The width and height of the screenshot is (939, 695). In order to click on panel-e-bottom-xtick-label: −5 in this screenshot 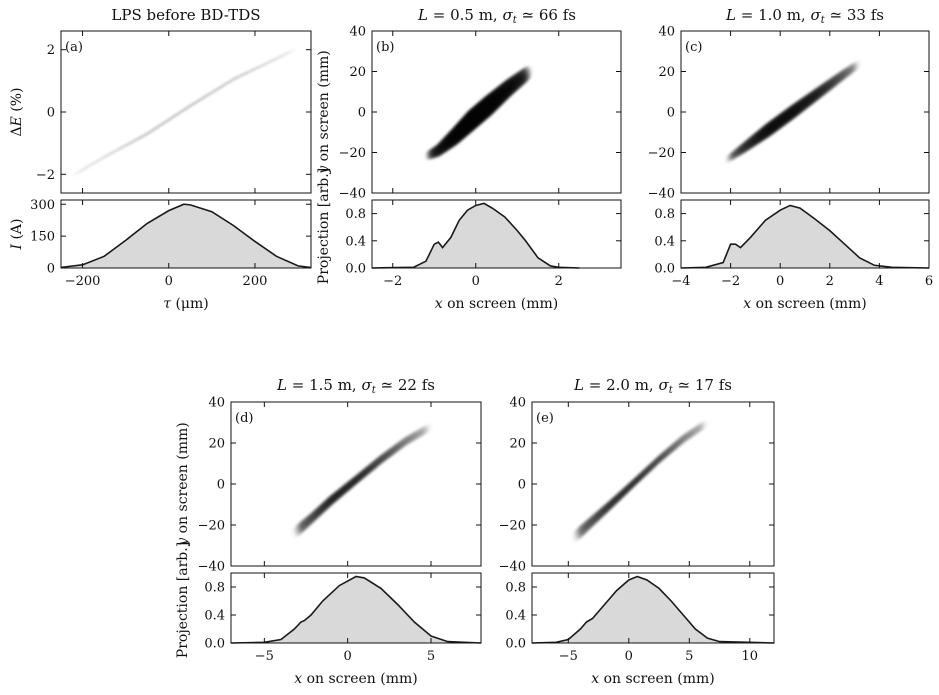, I will do `click(568, 656)`.